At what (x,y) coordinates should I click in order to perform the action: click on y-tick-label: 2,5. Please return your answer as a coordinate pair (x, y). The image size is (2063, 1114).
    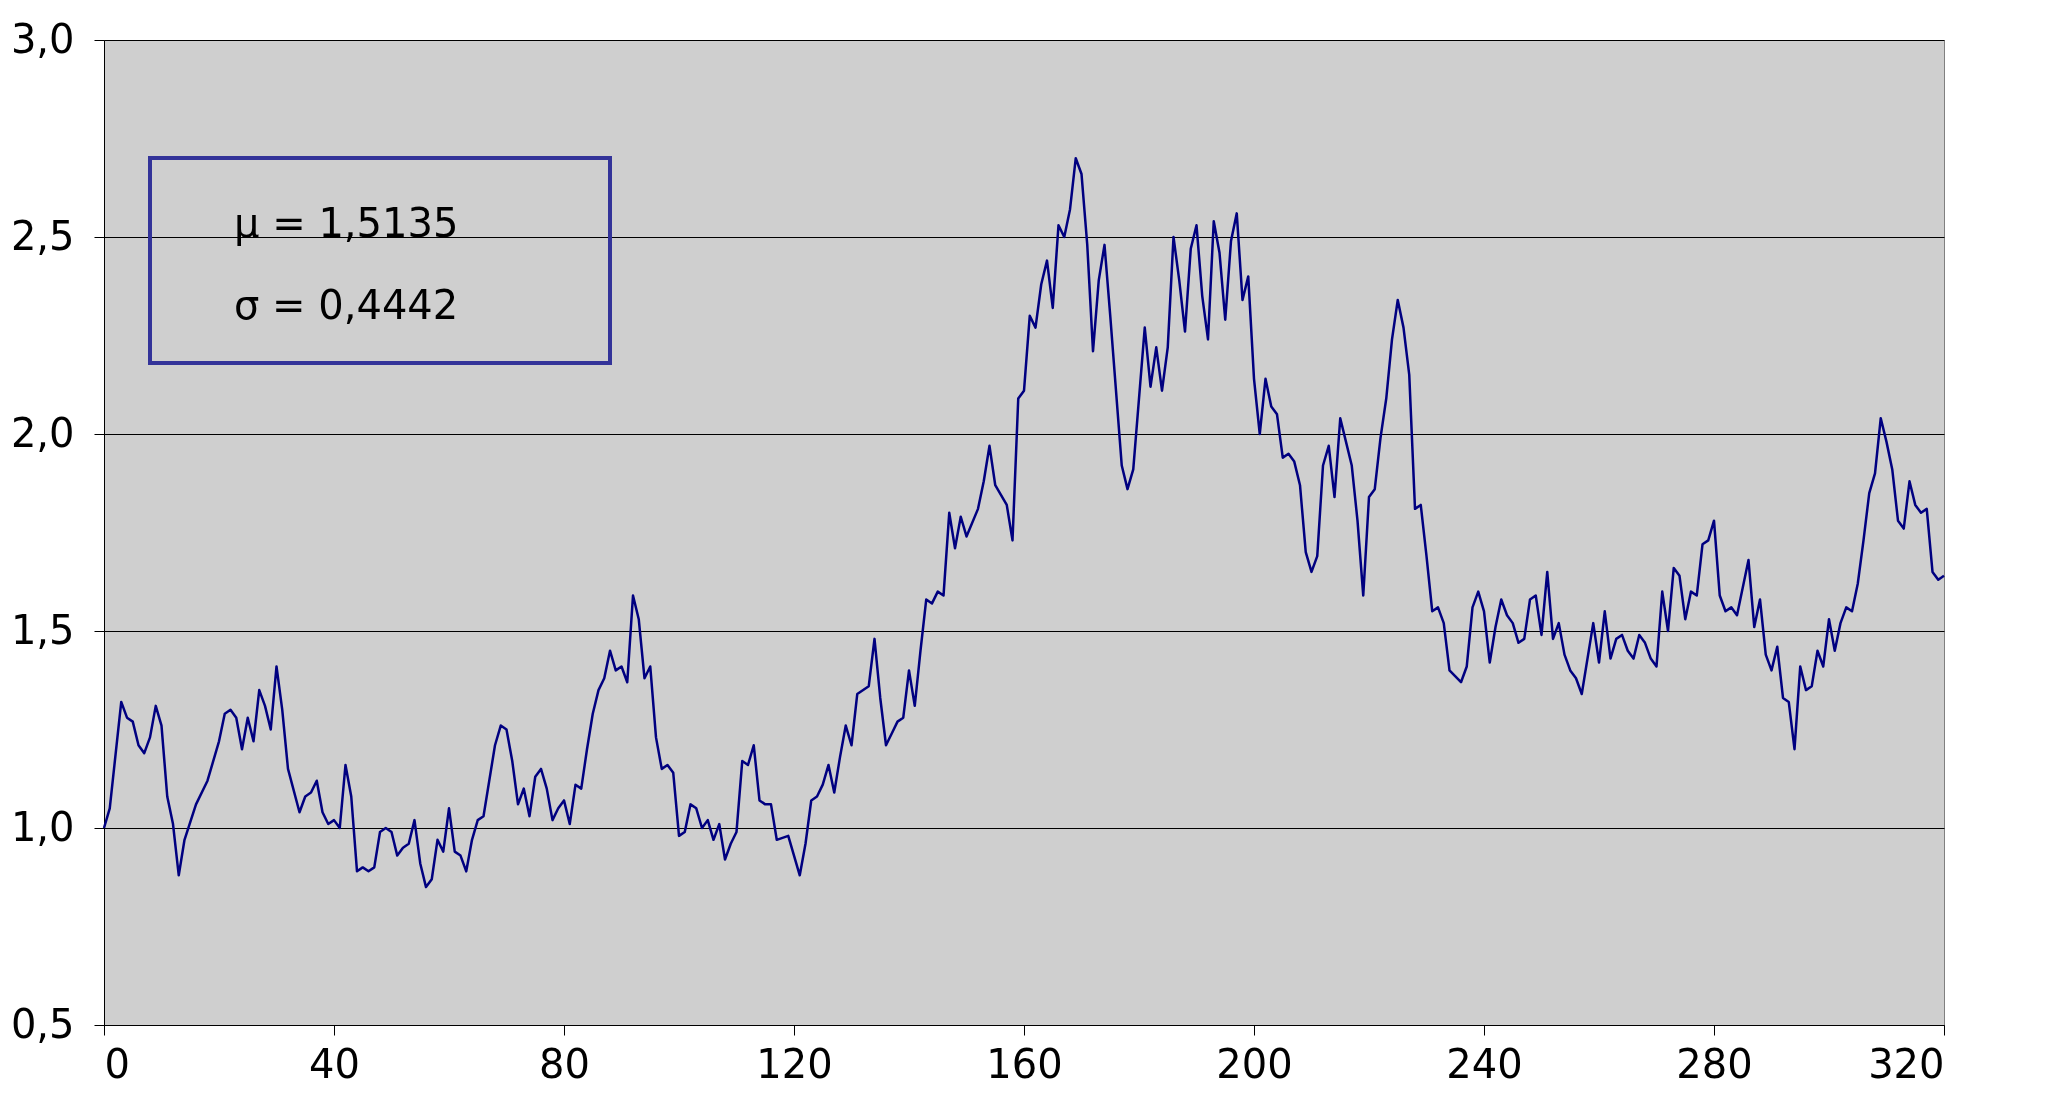
    Looking at the image, I should click on (42, 235).